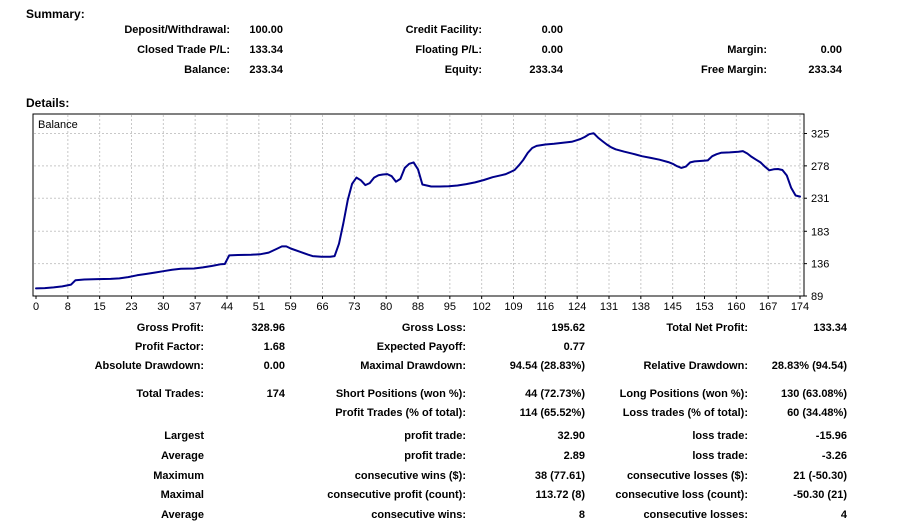 Image resolution: width=903 pixels, height=528 pixels. What do you see at coordinates (433, 328) in the screenshot?
I see `stat-label: Gross Loss:` at bounding box center [433, 328].